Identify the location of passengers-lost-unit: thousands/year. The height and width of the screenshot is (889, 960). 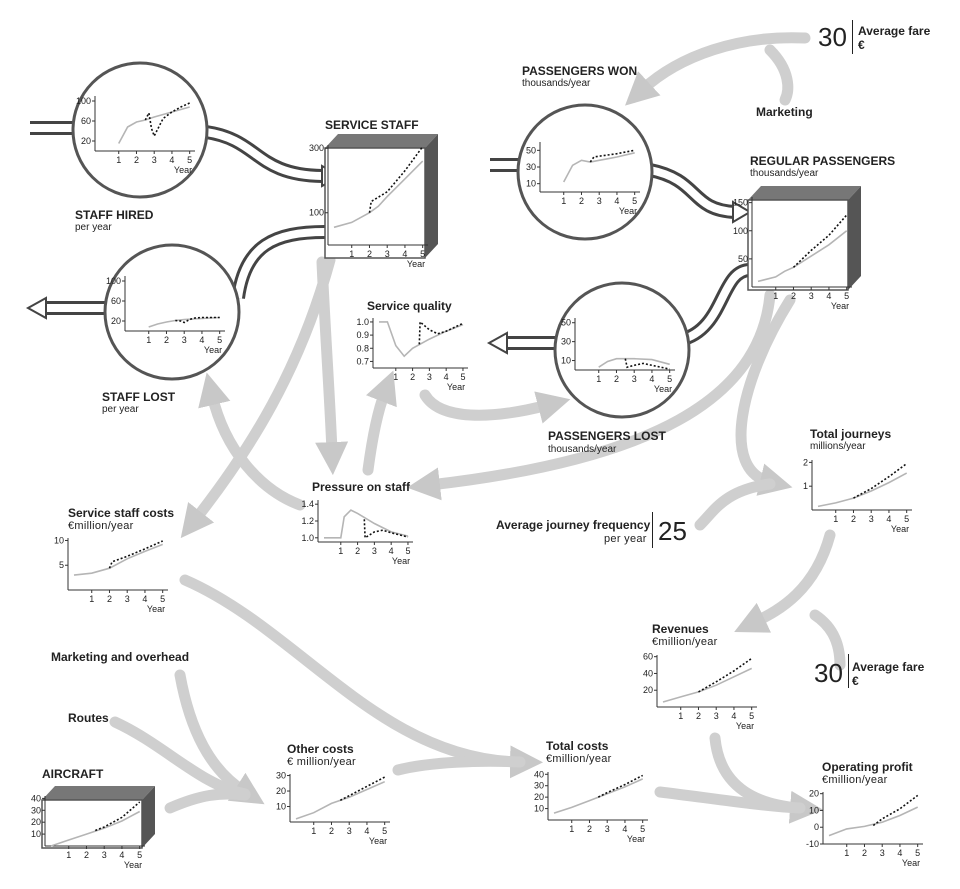
(582, 449).